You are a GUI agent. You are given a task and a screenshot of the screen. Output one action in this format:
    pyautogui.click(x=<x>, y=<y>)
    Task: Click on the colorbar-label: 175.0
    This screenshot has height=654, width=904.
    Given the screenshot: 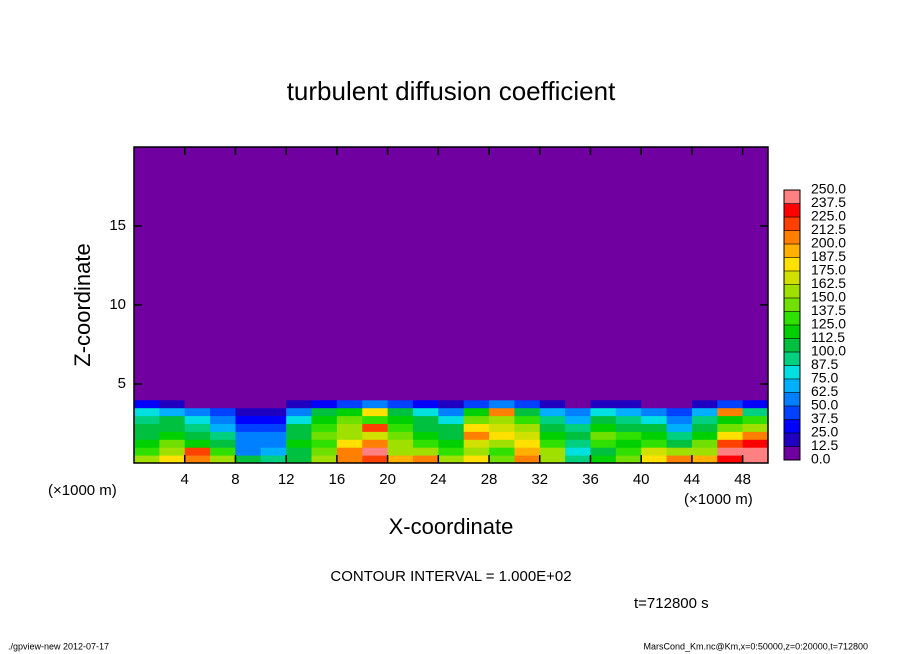 What is the action you would take?
    pyautogui.click(x=828, y=270)
    